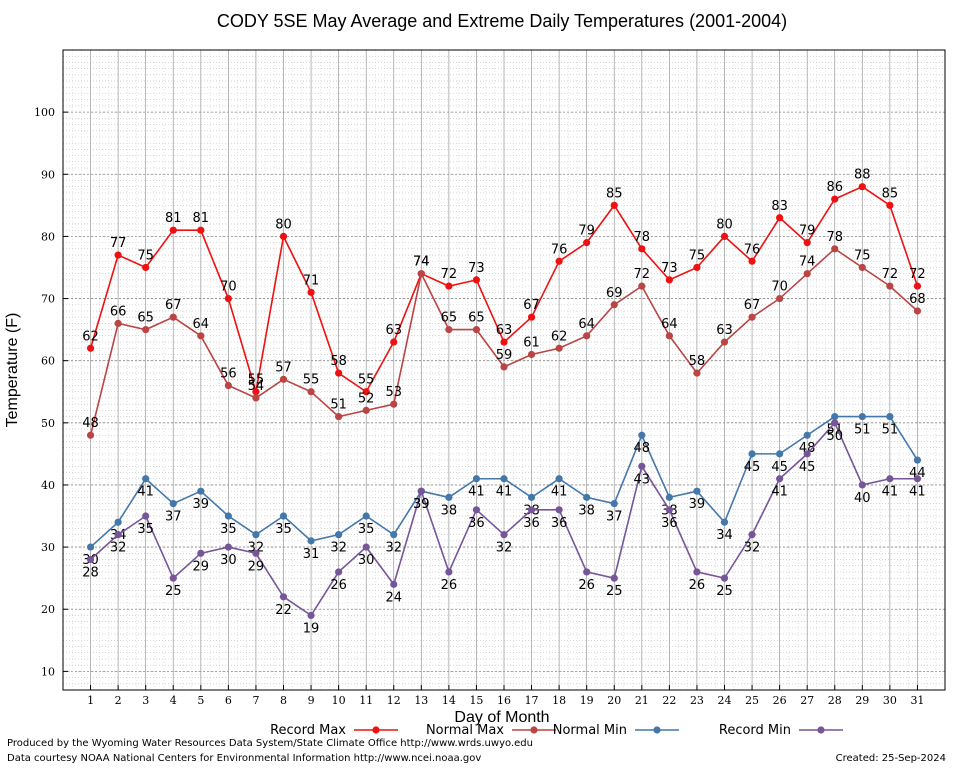 The height and width of the screenshot is (768, 954). I want to click on data-label-normal-max: 57, so click(283, 367).